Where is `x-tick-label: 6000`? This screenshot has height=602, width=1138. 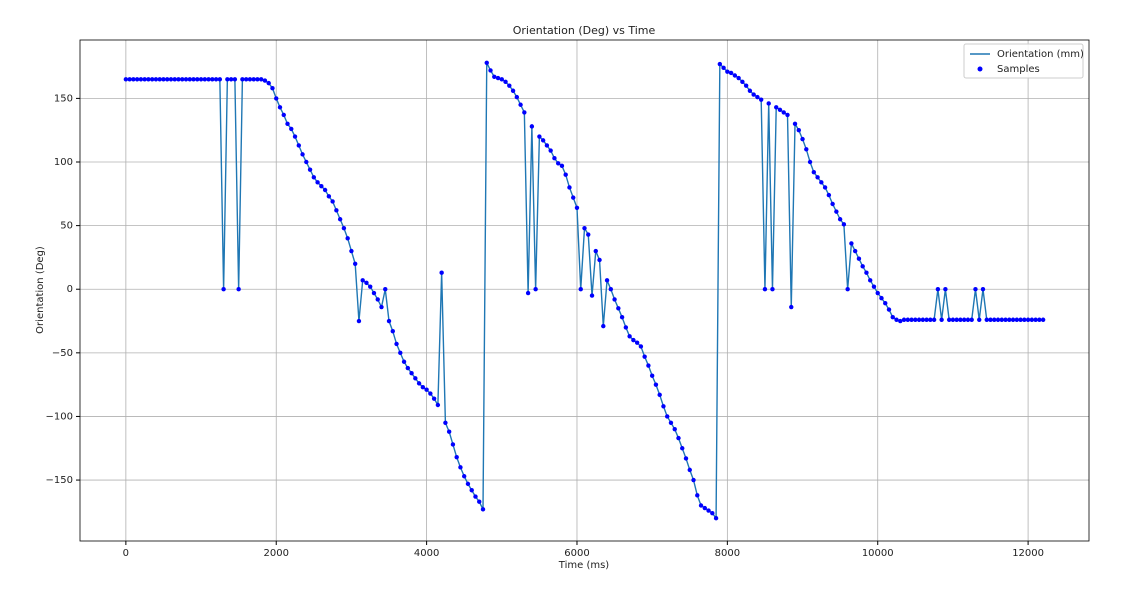 x-tick-label: 6000 is located at coordinates (576, 553).